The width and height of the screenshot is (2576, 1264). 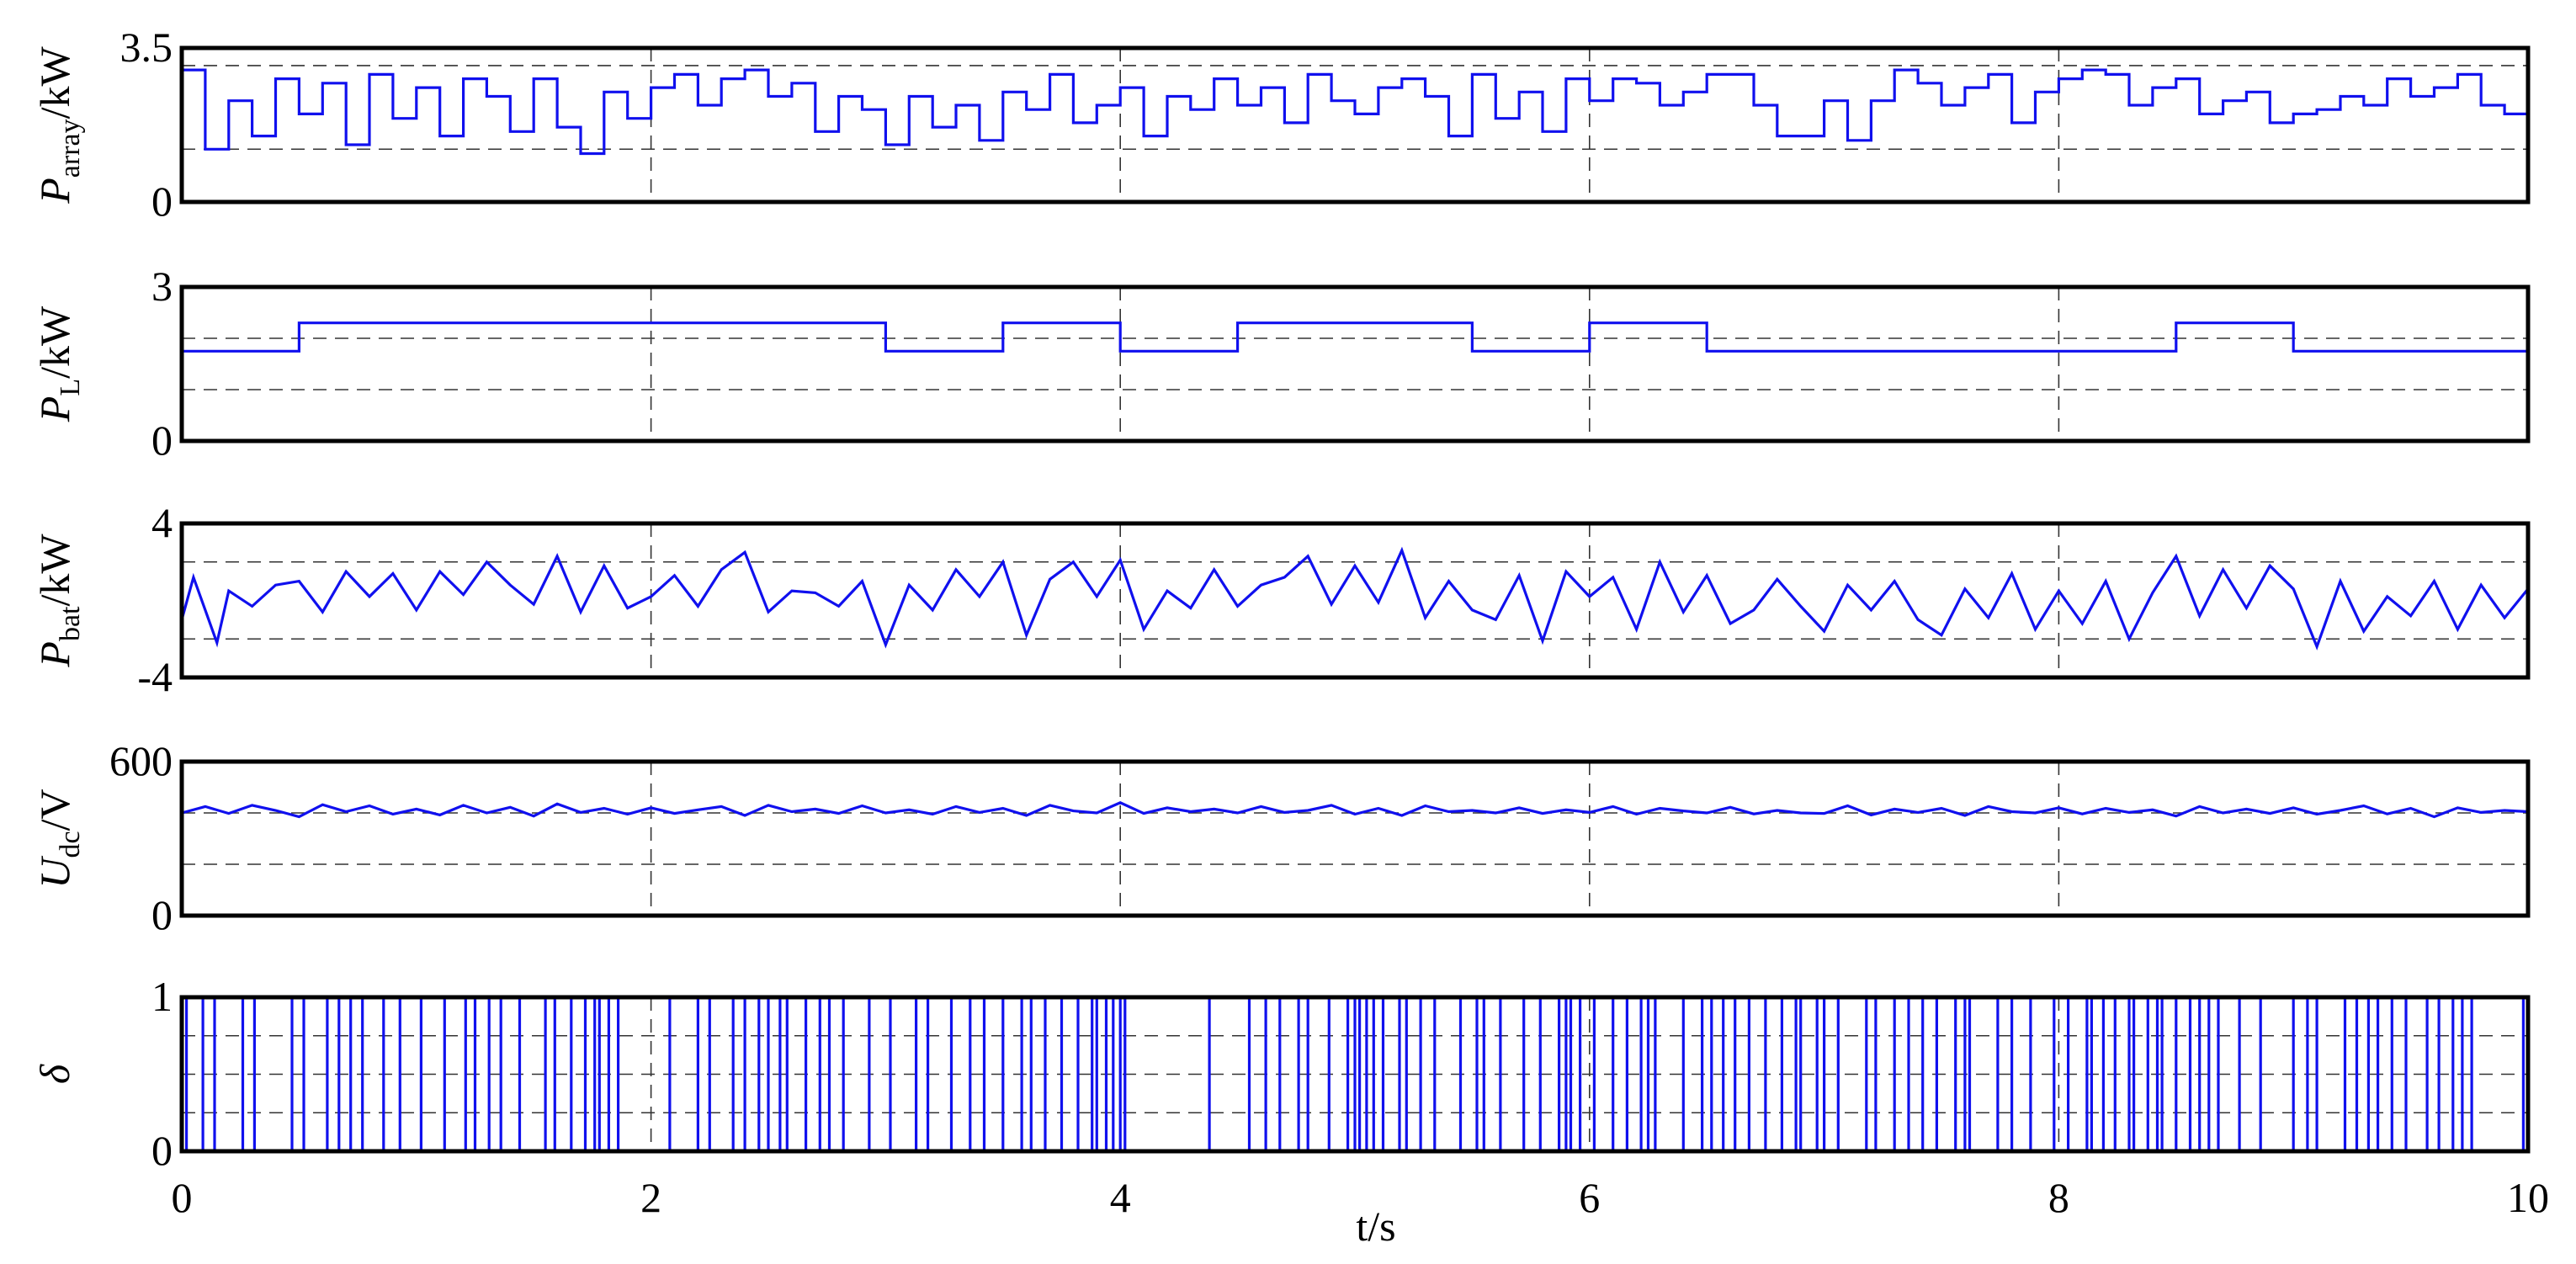 I want to click on x-tick-8: 8, so click(x=2058, y=1197).